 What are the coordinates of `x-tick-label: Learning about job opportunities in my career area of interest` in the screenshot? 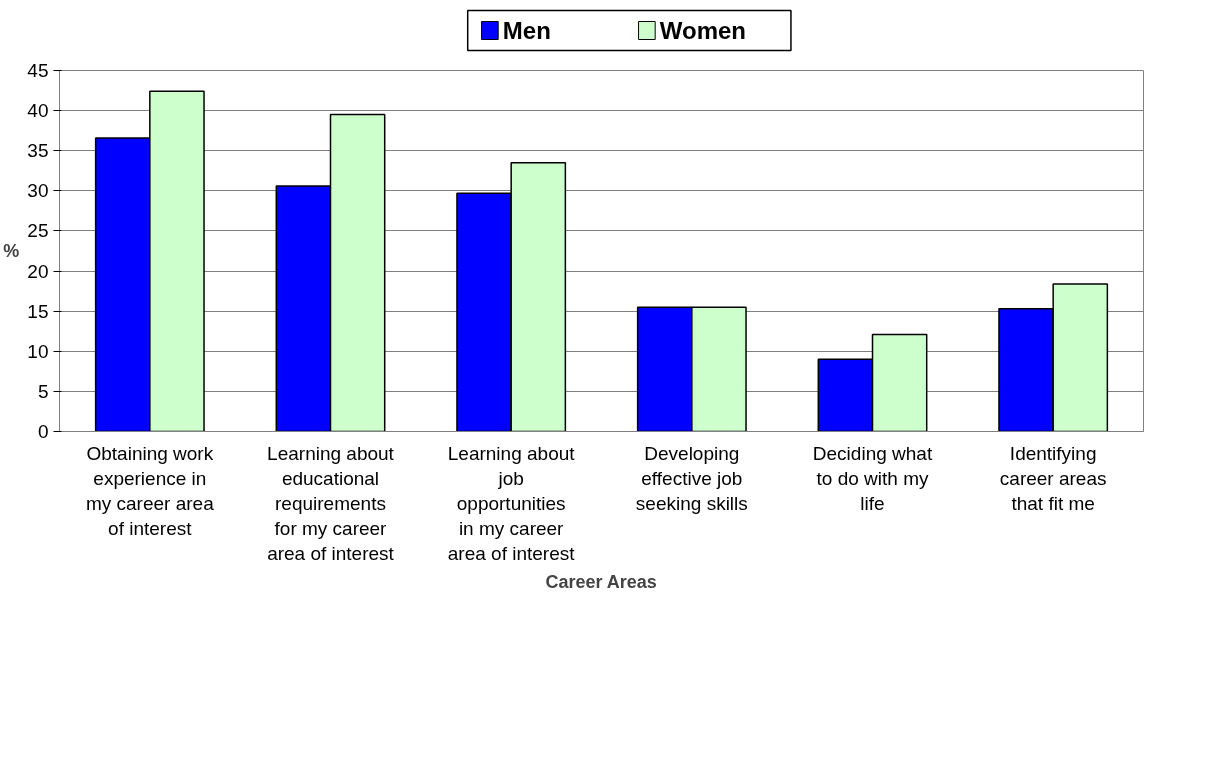 It's located at (511, 503).